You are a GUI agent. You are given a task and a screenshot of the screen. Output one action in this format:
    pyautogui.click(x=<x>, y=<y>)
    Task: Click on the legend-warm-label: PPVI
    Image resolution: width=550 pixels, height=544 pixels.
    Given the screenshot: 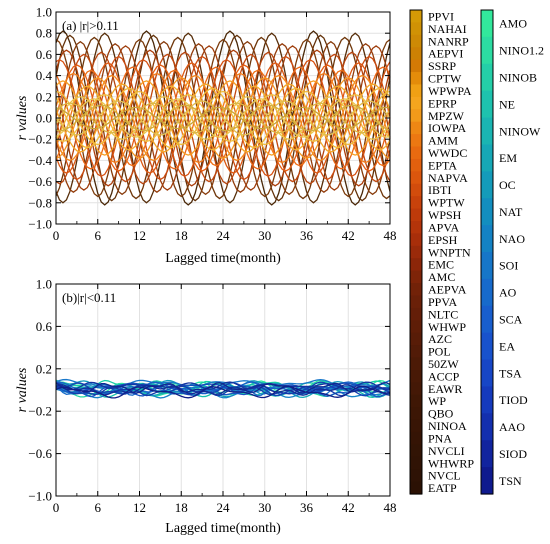 What is the action you would take?
    pyautogui.click(x=441, y=17)
    